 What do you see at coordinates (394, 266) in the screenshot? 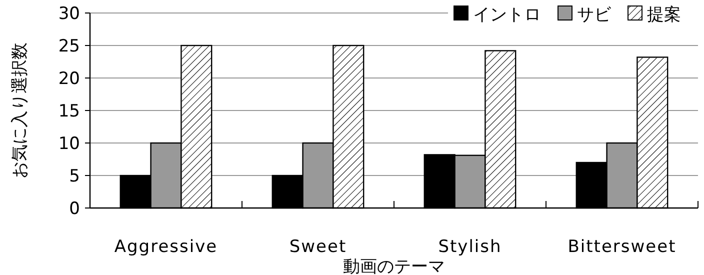
I see `x-axis-title: 動画のテーマ` at bounding box center [394, 266].